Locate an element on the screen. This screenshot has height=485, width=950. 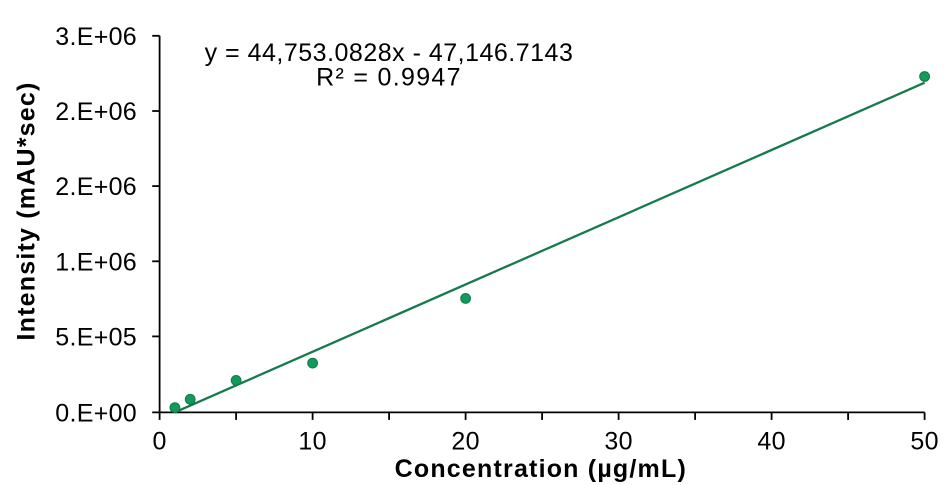
svg-text: 5.E+05 is located at coordinates (96, 337).